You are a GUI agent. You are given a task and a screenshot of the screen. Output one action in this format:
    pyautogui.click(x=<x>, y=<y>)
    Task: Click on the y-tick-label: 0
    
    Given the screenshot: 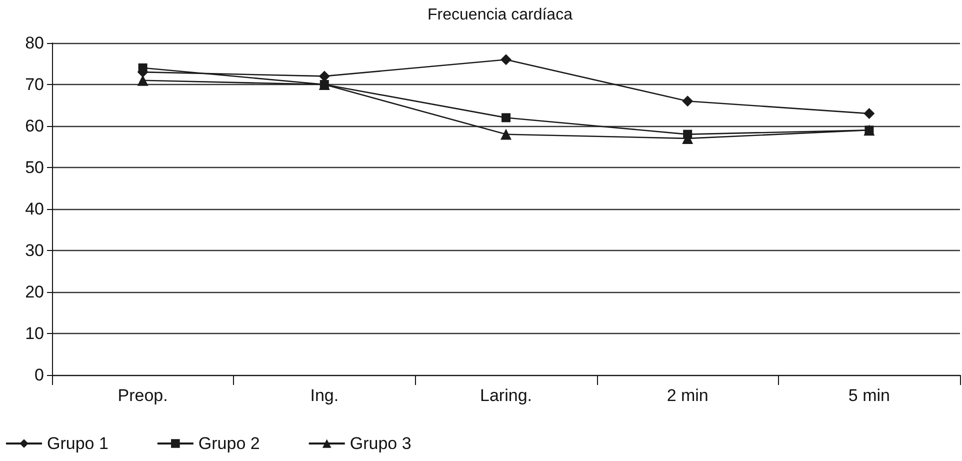 What is the action you would take?
    pyautogui.click(x=39, y=375)
    